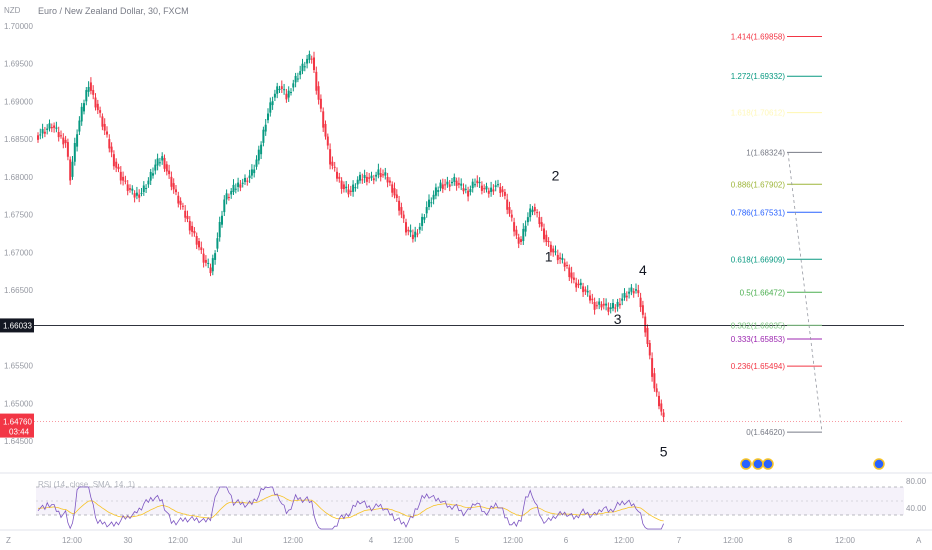  I want to click on rsi-tick-label: 40.00, so click(916, 508).